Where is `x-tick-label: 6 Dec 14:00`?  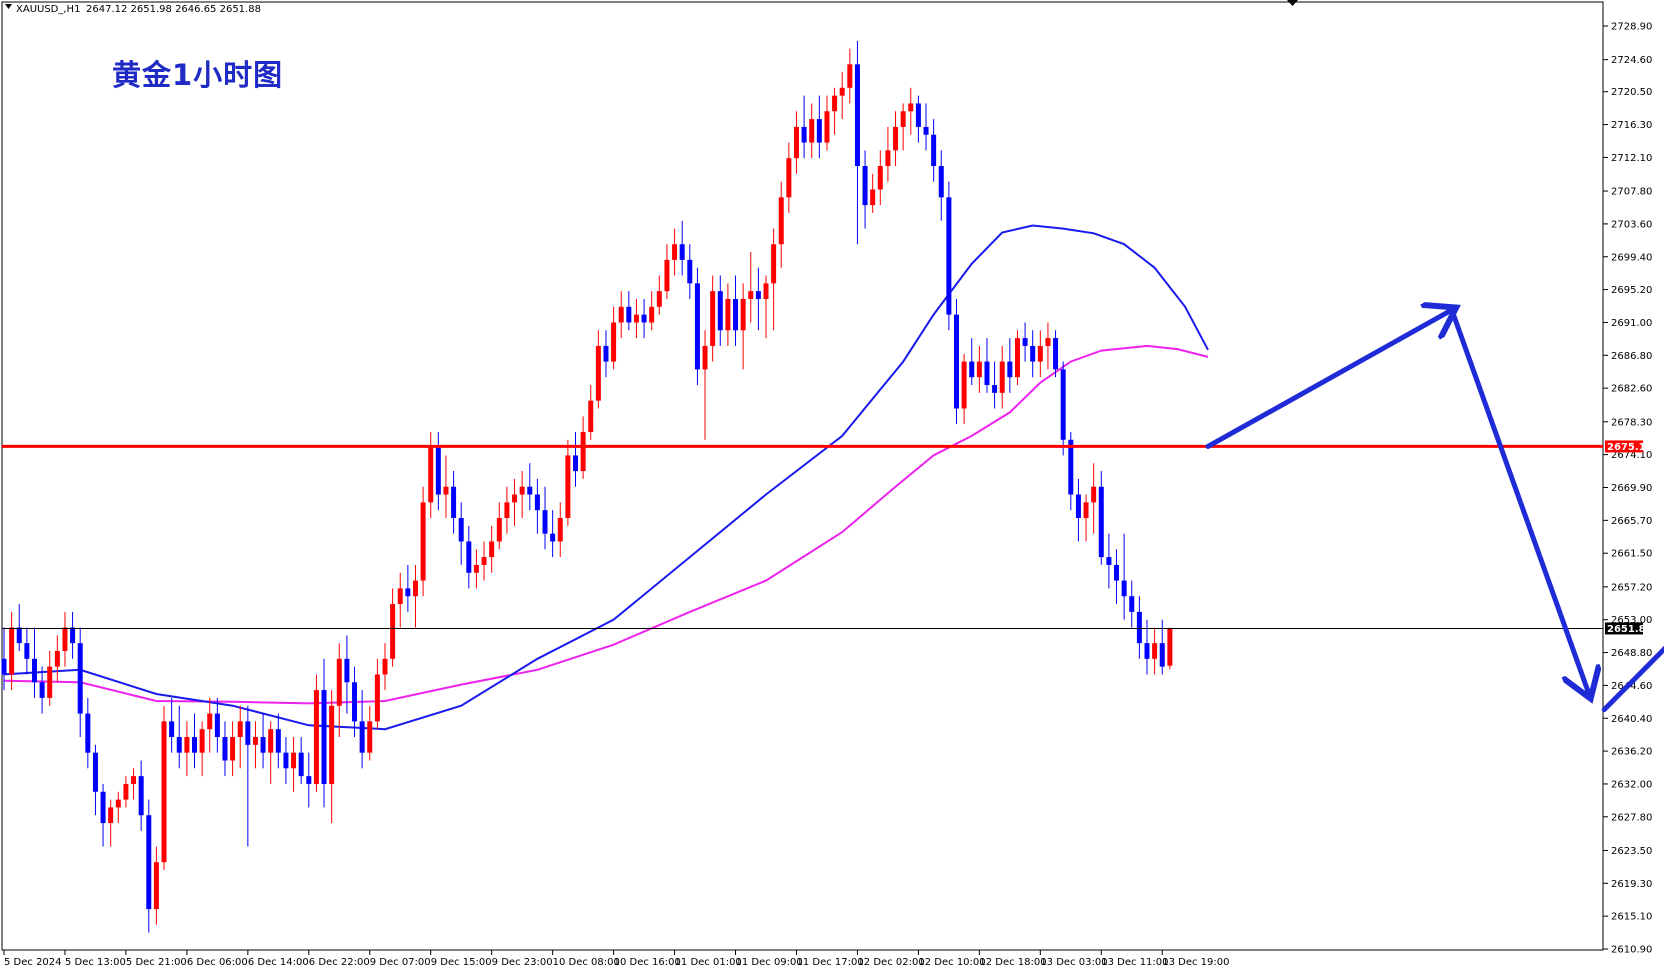 x-tick-label: 6 Dec 14:00 is located at coordinates (278, 962).